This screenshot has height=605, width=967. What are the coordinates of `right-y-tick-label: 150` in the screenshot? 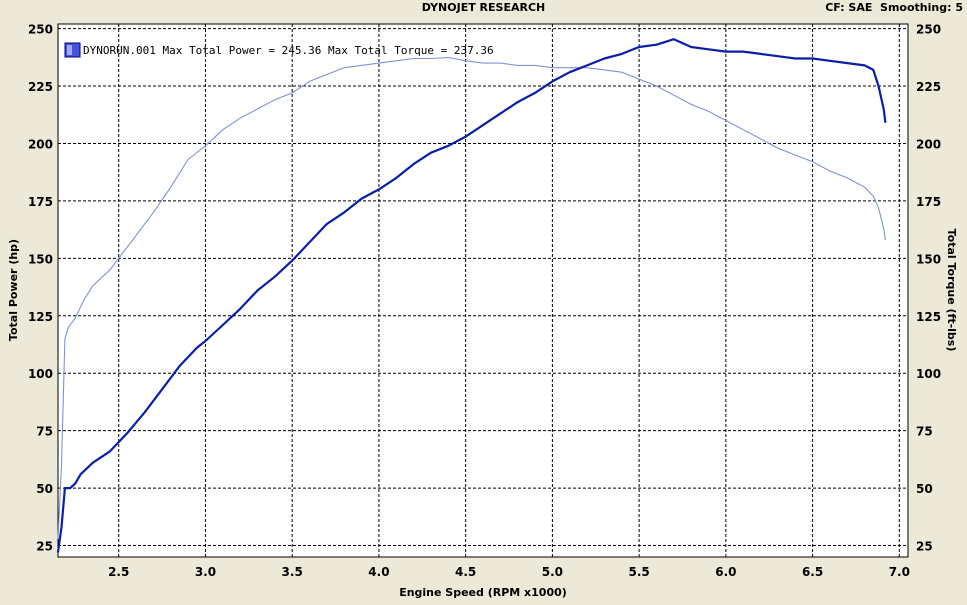 It's located at (928, 259).